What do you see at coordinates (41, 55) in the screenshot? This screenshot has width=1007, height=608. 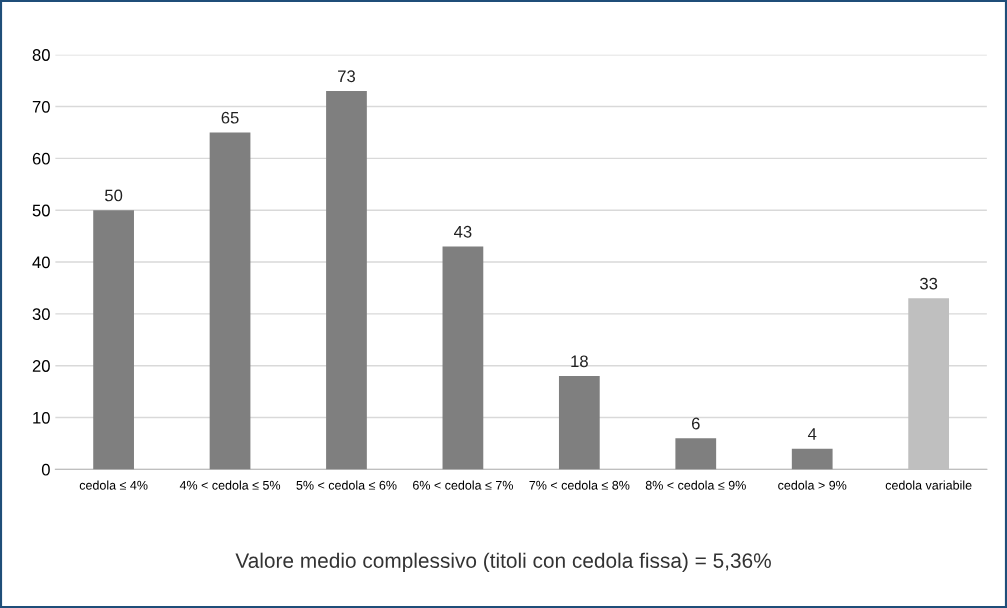 I see `y-tick-label: 80` at bounding box center [41, 55].